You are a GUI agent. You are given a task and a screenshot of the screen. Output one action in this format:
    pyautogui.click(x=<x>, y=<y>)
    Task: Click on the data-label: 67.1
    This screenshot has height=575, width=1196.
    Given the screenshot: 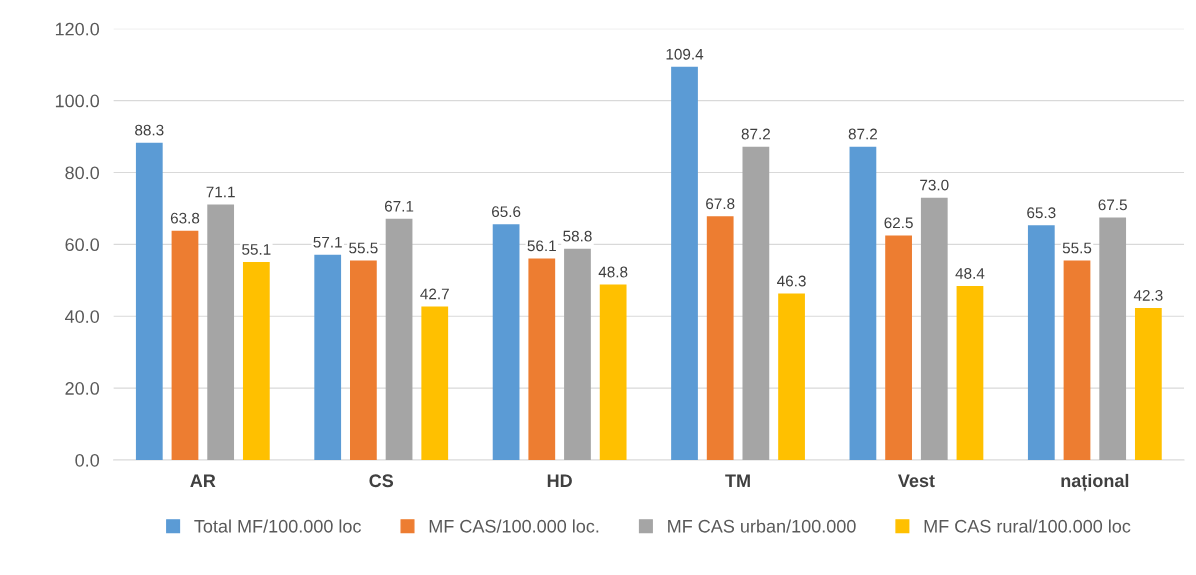 What is the action you would take?
    pyautogui.click(x=399, y=206)
    